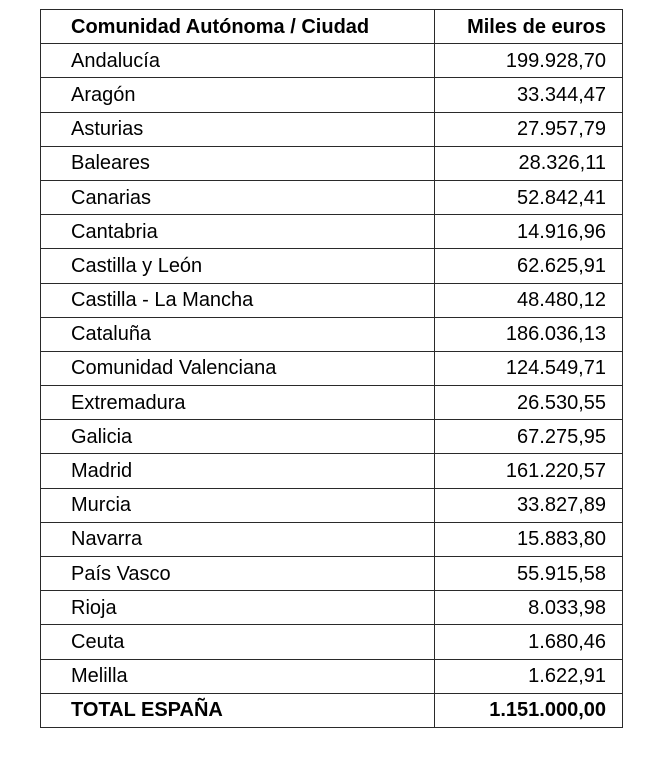  I want to click on region-name: Andalucía, so click(237, 61).